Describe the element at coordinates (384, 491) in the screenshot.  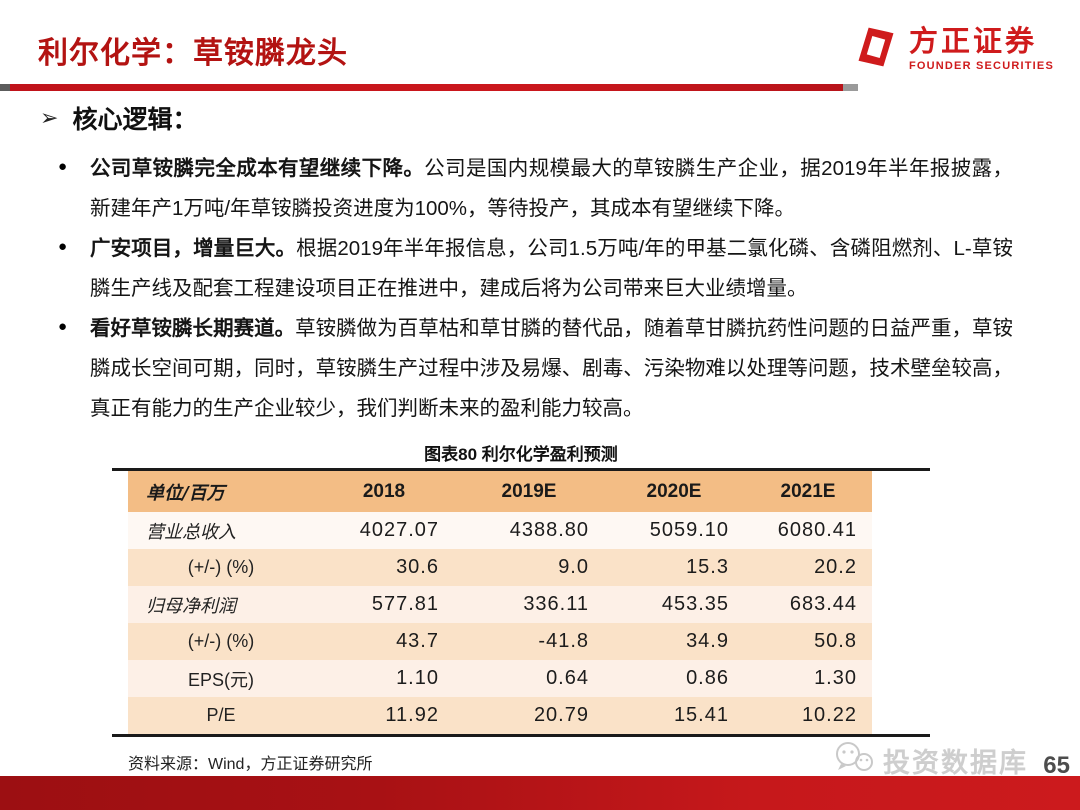
I see `column-header: 2018` at that location.